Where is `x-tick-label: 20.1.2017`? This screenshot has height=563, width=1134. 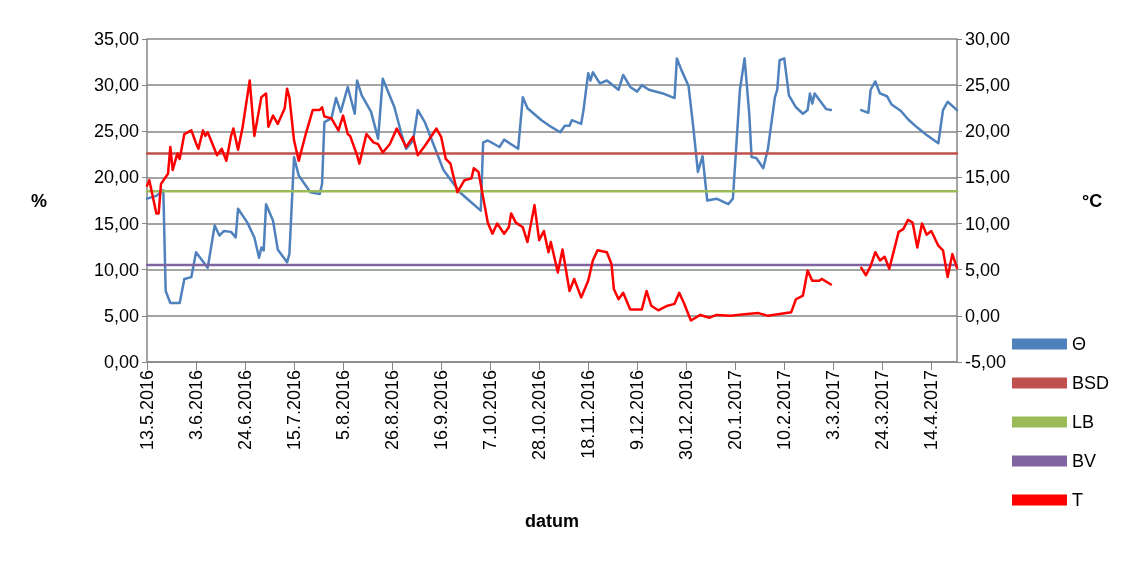
x-tick-label: 20.1.2017 is located at coordinates (735, 410).